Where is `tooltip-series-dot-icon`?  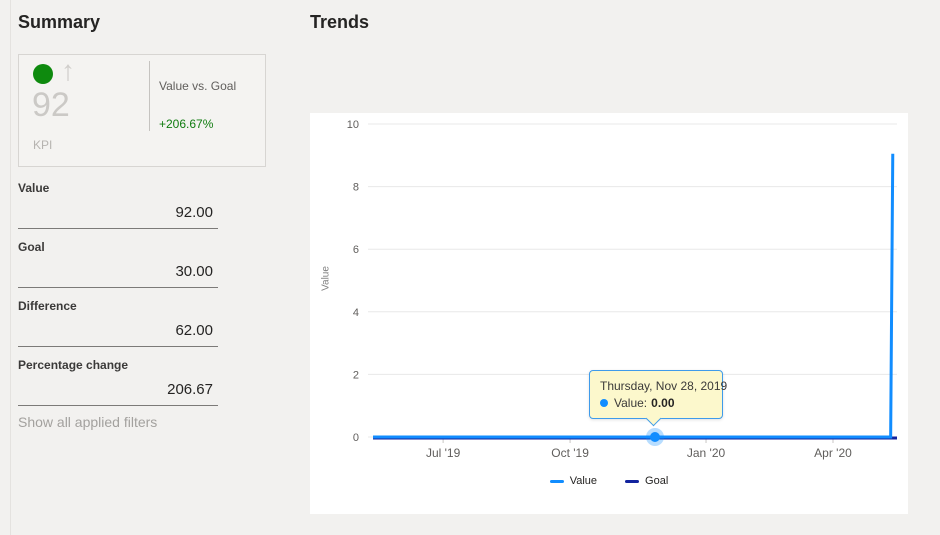
tooltip-series-dot-icon is located at coordinates (604, 403).